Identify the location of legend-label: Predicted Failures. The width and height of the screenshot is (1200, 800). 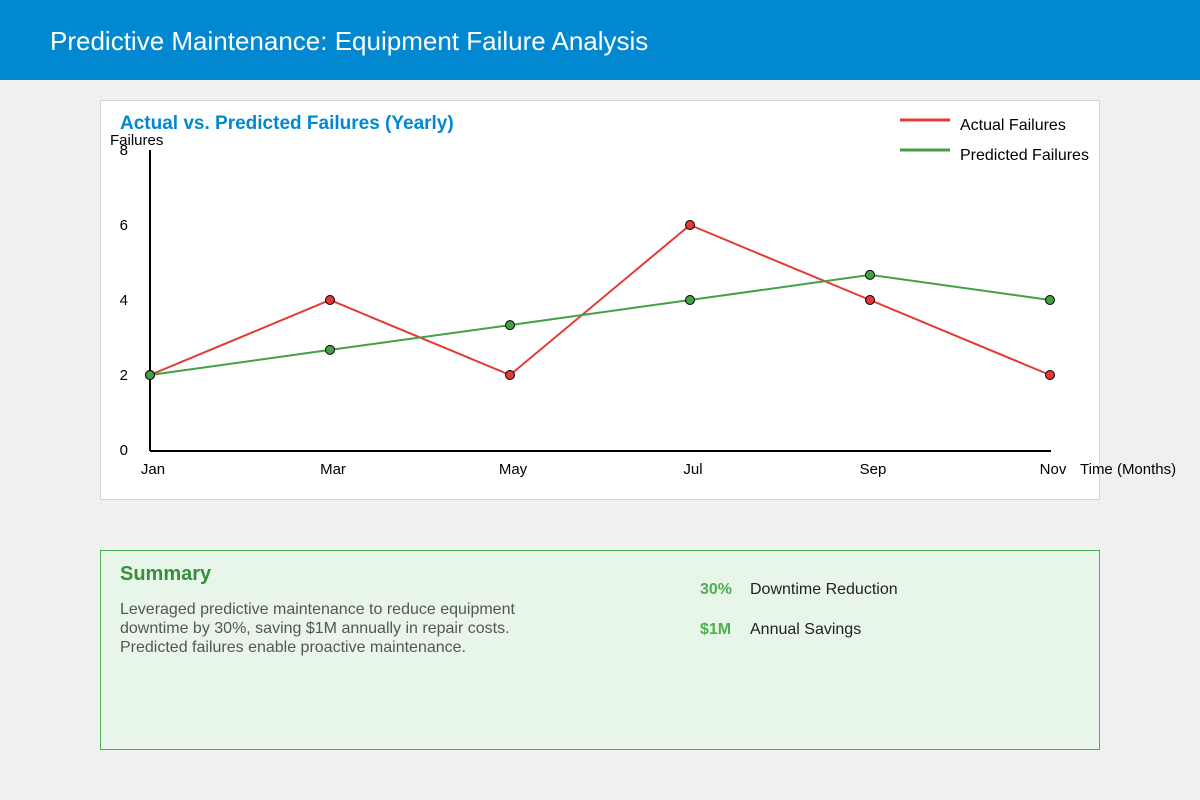
(1024, 155).